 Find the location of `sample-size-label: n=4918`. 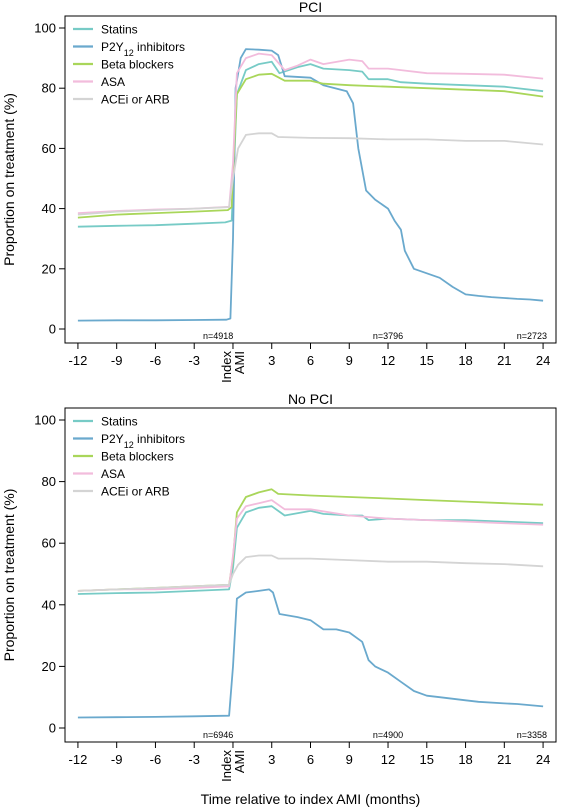

sample-size-label: n=4918 is located at coordinates (218, 336).